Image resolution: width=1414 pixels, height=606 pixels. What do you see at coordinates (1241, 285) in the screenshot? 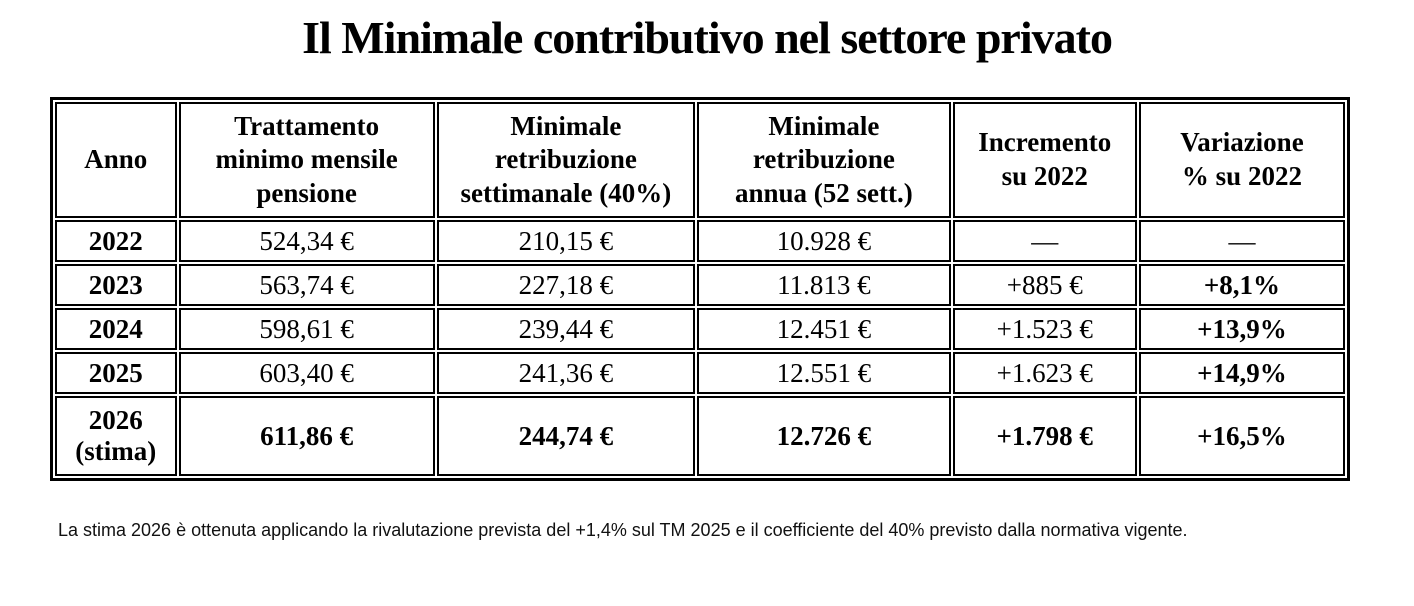
I see `cell-variazione-2023: +8,1%` at bounding box center [1241, 285].